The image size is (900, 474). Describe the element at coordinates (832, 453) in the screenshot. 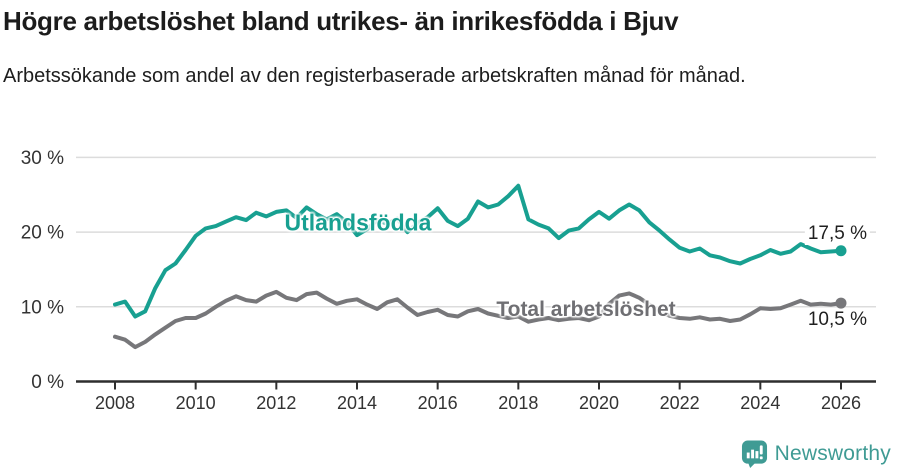

I see `newsworthy-logo-text: Newsworthy` at that location.